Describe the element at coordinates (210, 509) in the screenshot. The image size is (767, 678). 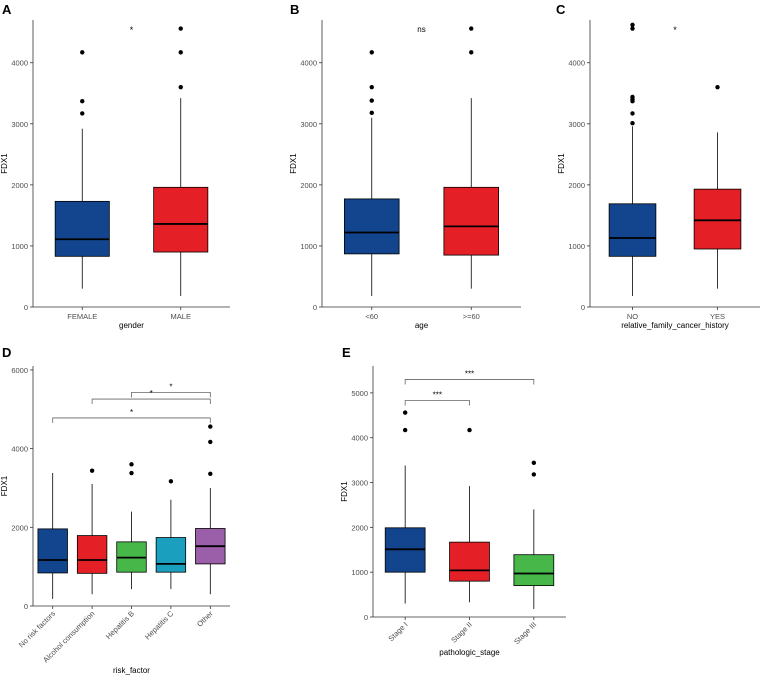
I see `box-other` at that location.